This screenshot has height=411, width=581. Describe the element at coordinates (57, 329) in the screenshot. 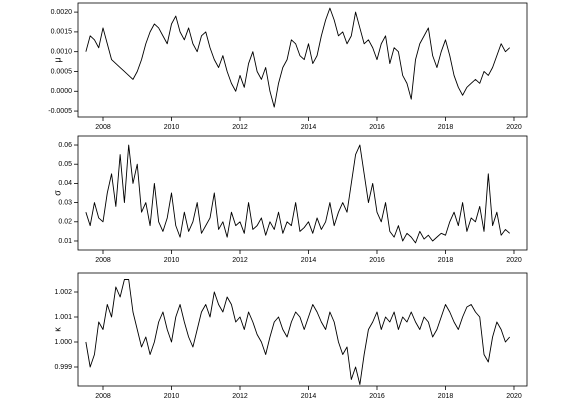

I see `y-axis-label: κ` at that location.